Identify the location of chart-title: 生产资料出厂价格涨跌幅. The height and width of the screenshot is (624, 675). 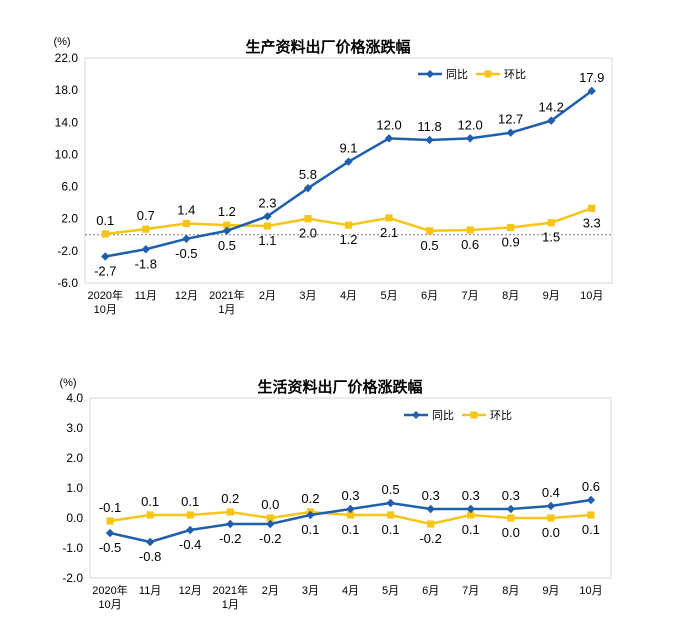
(327, 47).